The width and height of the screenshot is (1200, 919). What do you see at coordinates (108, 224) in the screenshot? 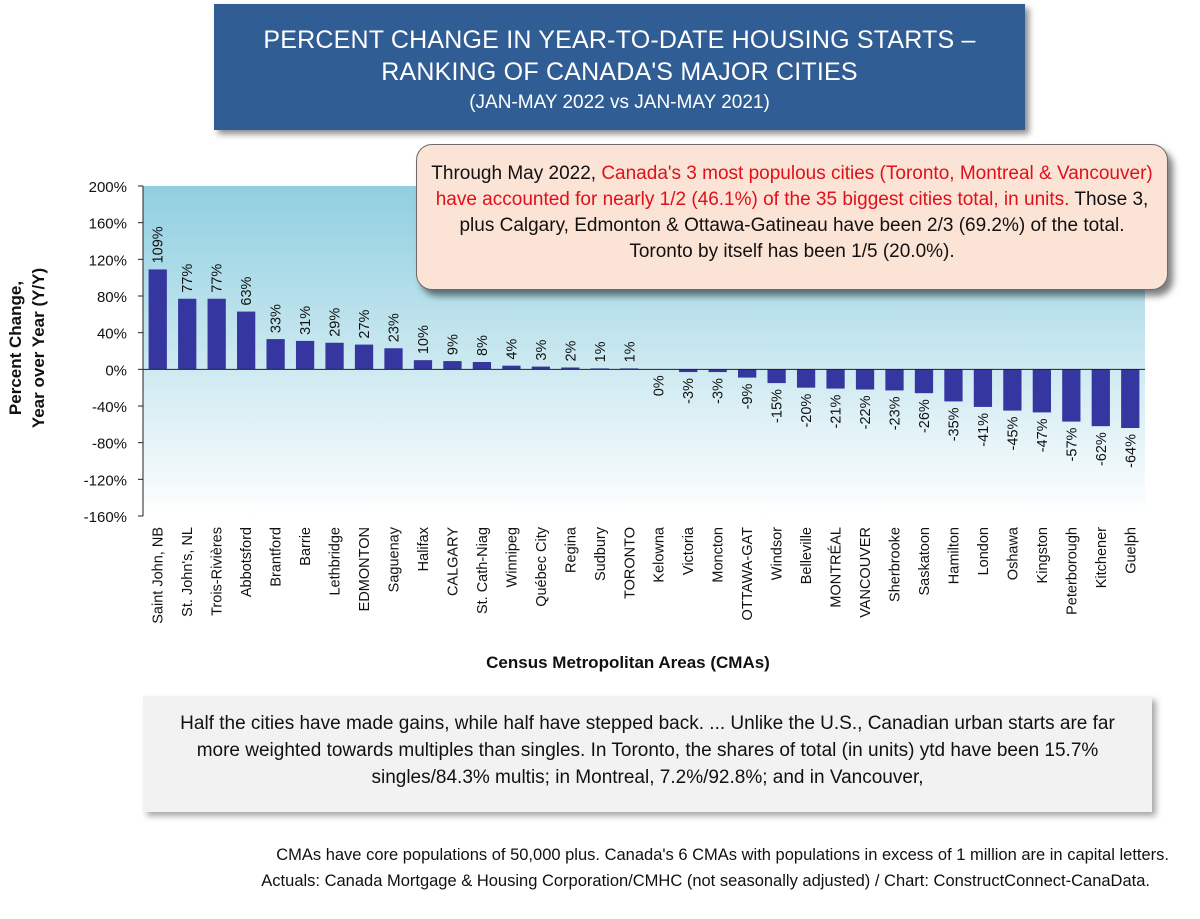
I see `y-tick-label: 160%` at bounding box center [108, 224].